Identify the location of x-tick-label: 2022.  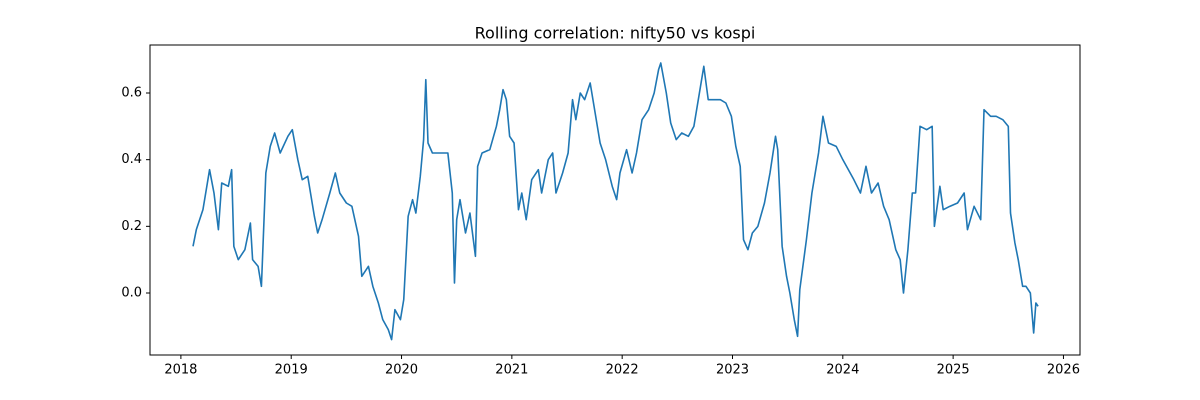
(622, 370).